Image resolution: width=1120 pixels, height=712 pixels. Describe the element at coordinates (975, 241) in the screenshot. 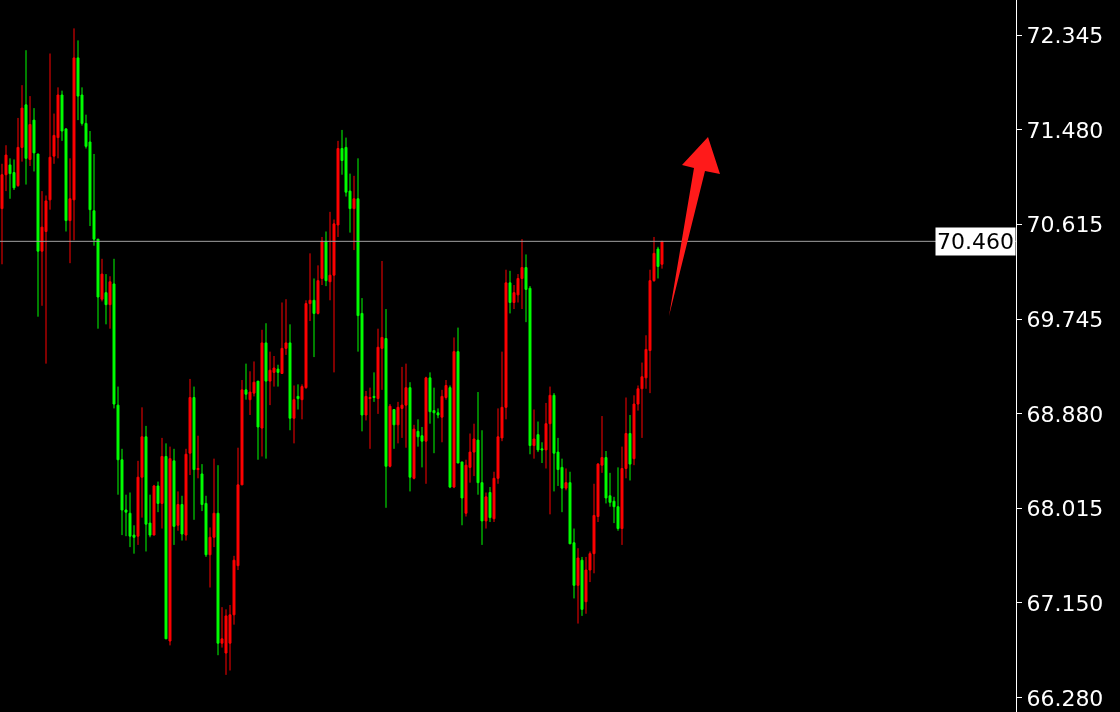

I see `ref-line-label: 70.460` at that location.